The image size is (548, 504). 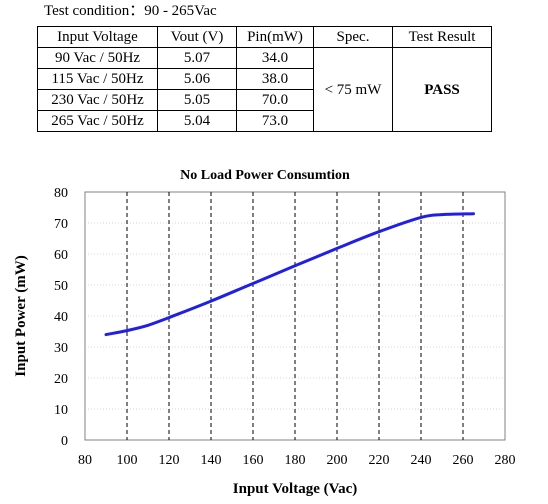 I want to click on header-spec: Spec., so click(x=353, y=37).